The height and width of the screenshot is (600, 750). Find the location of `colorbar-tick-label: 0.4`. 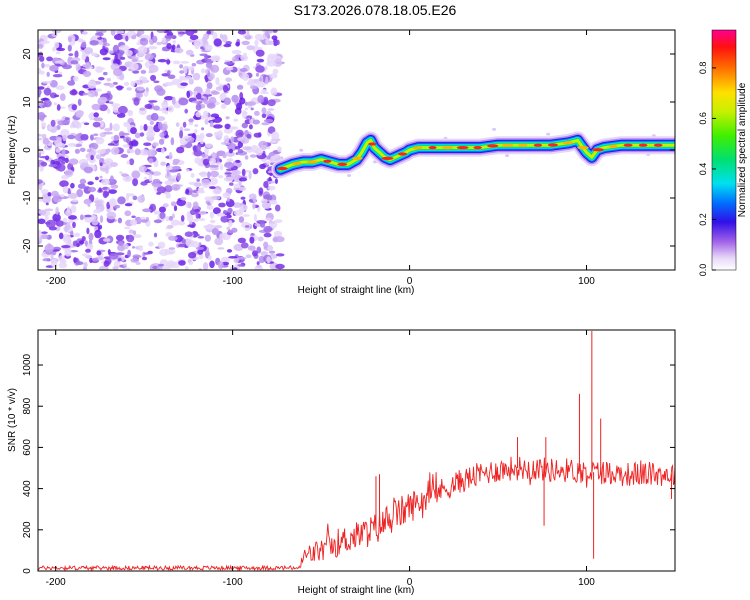

colorbar-tick-label: 0.4 is located at coordinates (703, 169).